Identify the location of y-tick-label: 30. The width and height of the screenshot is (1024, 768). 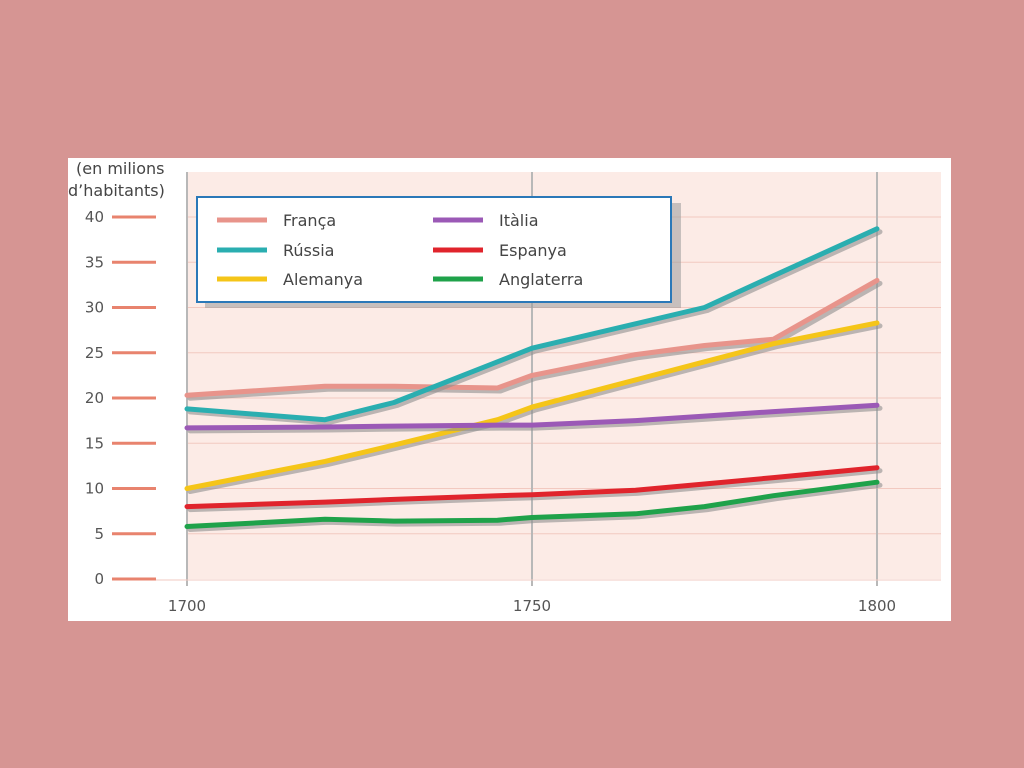
(94, 308).